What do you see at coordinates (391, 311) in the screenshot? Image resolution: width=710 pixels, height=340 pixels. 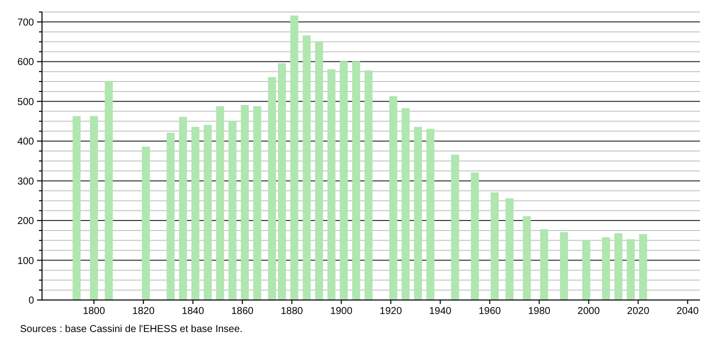 I see `x-tick-label: 1920` at bounding box center [391, 311].